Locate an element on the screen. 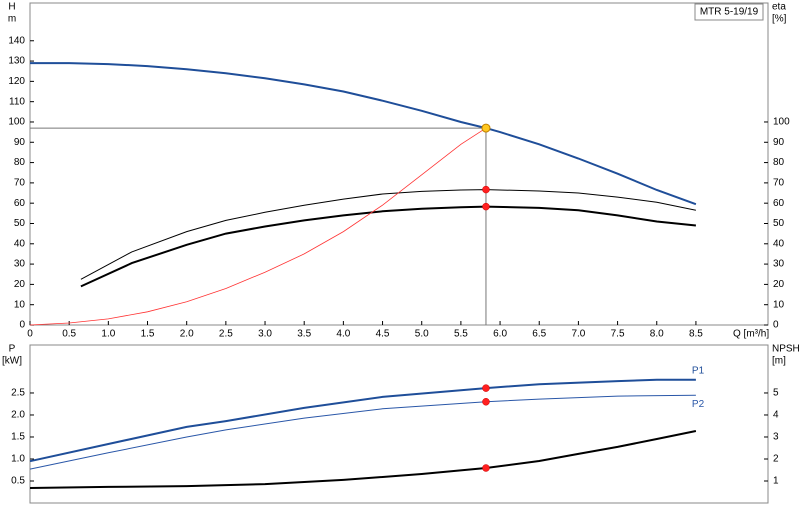 This screenshot has width=800, height=520. duty-point is located at coordinates (486, 128).